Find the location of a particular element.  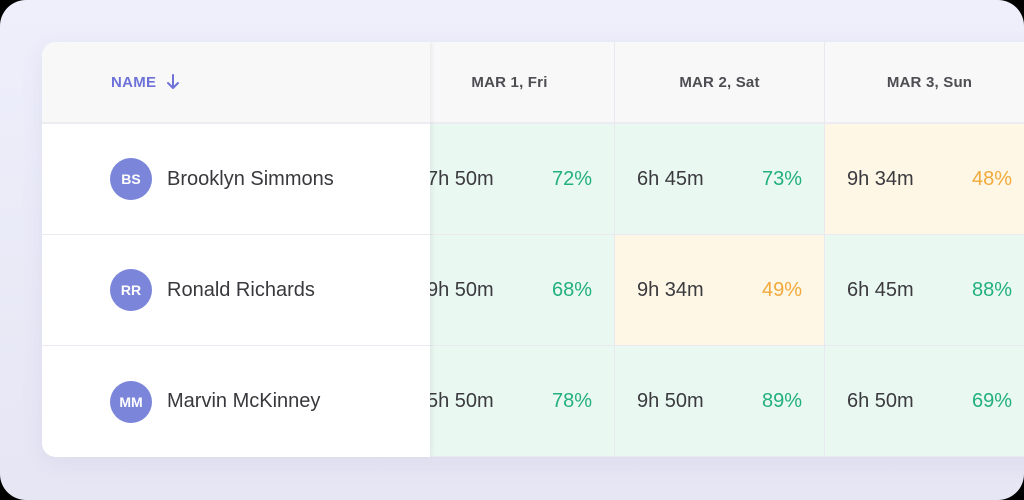

day-header: MAR 2, Sat is located at coordinates (719, 83).